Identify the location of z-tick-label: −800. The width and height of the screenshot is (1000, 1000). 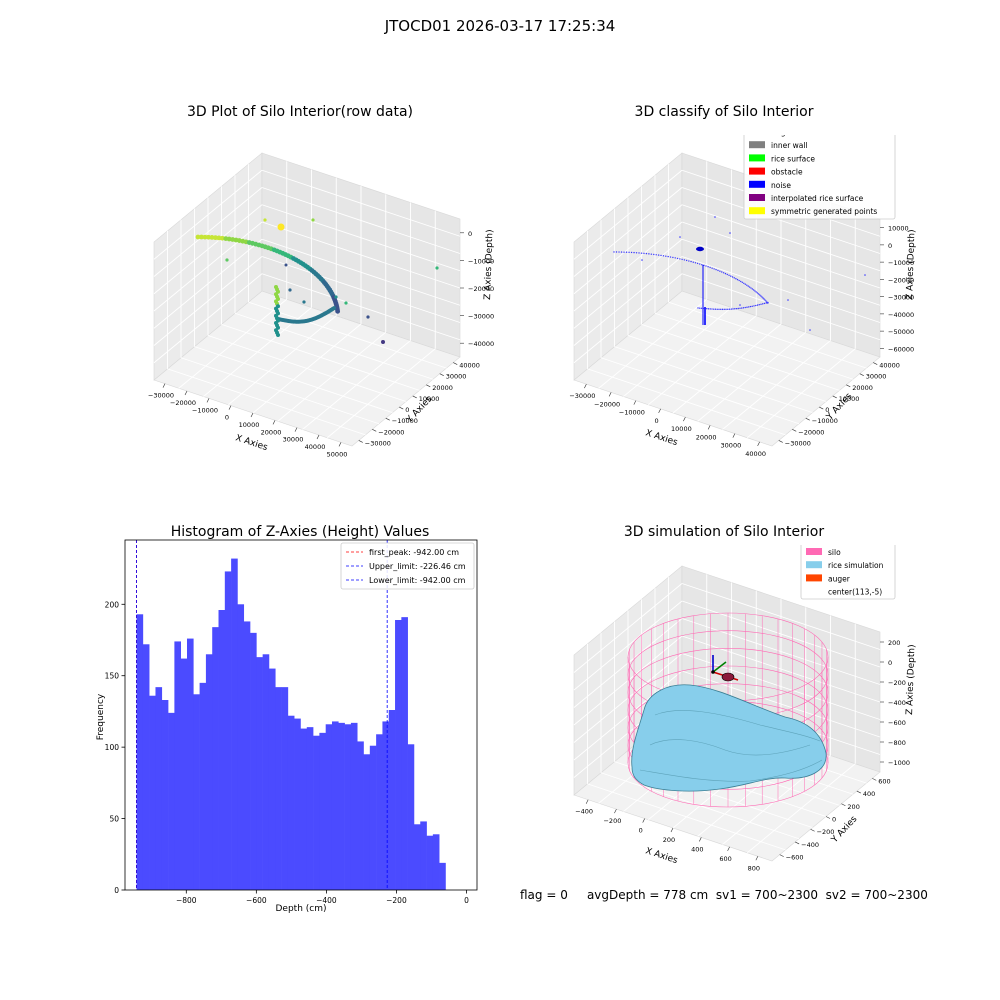
(897, 743).